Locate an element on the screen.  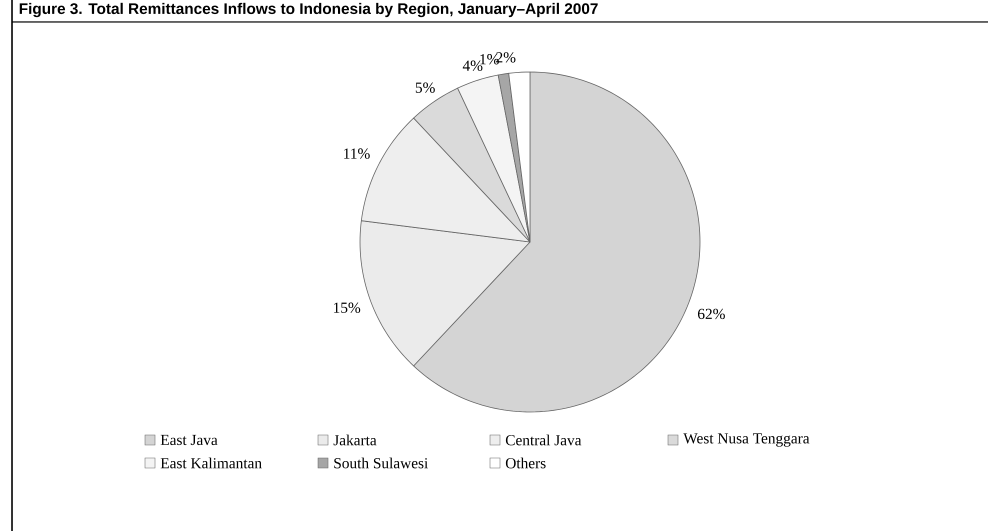
legend-label: East Kalimantan is located at coordinates (211, 463).